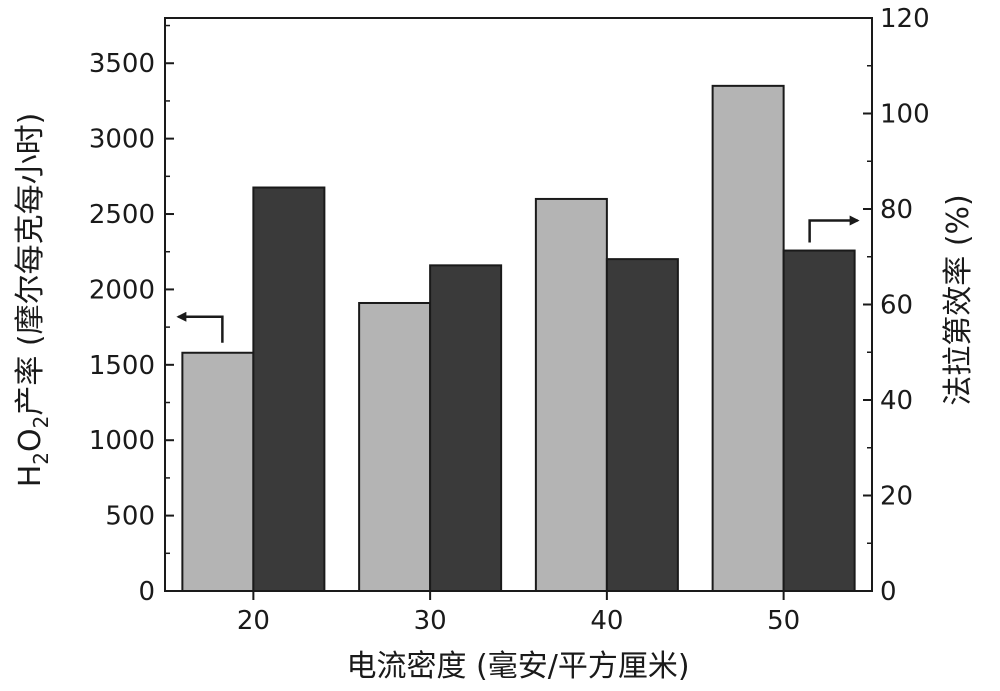 This screenshot has width=1000, height=691. Describe the element at coordinates (905, 115) in the screenshot. I see `right-tick-label-100: 100` at that location.